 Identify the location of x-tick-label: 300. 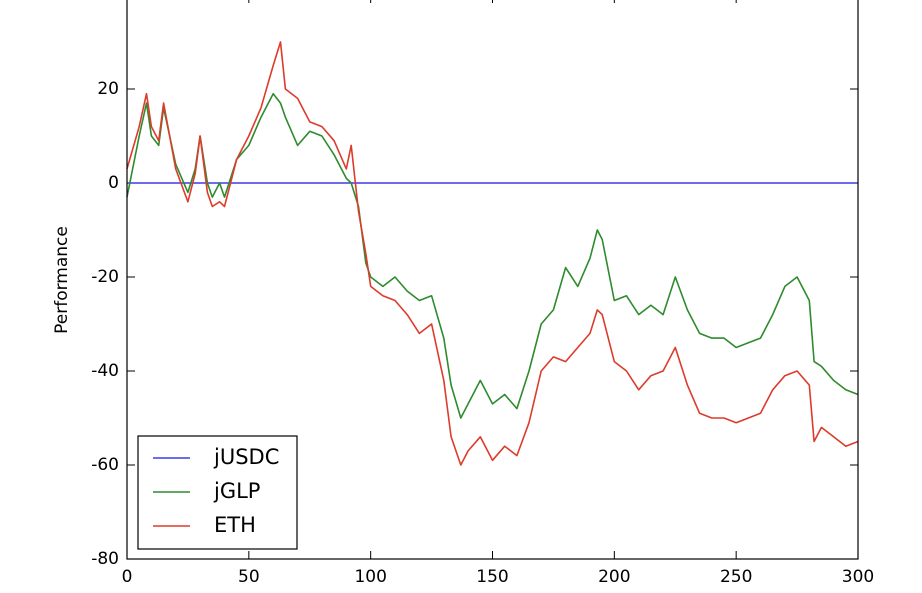
(858, 577).